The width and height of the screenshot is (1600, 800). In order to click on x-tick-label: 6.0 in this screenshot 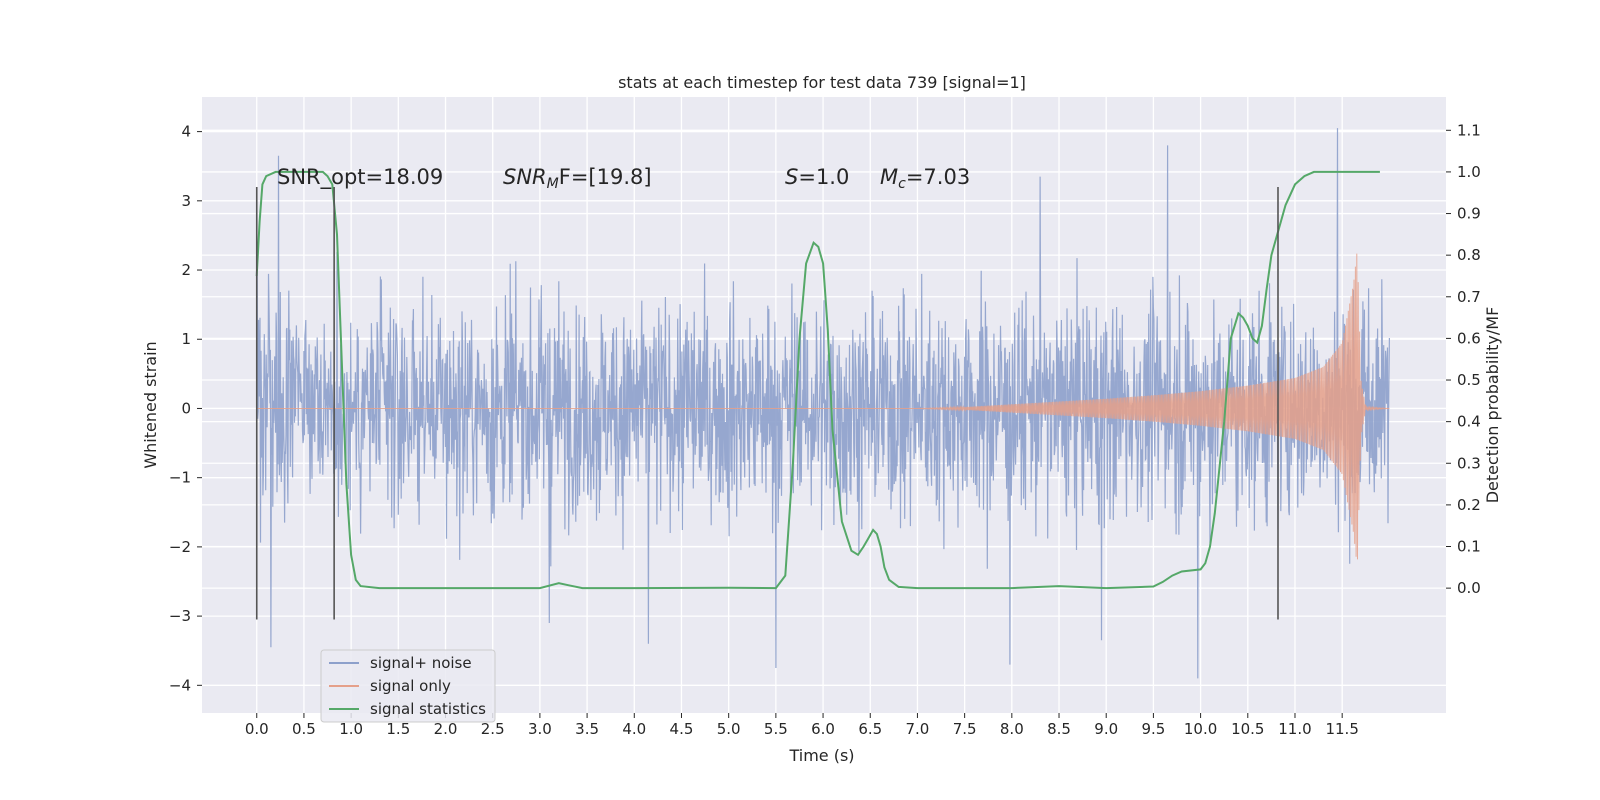, I will do `click(823, 729)`.